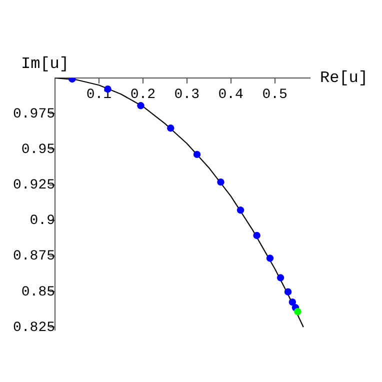 The image size is (382, 382). What do you see at coordinates (33, 114) in the screenshot?
I see `y-tick-label: 0.975` at bounding box center [33, 114].